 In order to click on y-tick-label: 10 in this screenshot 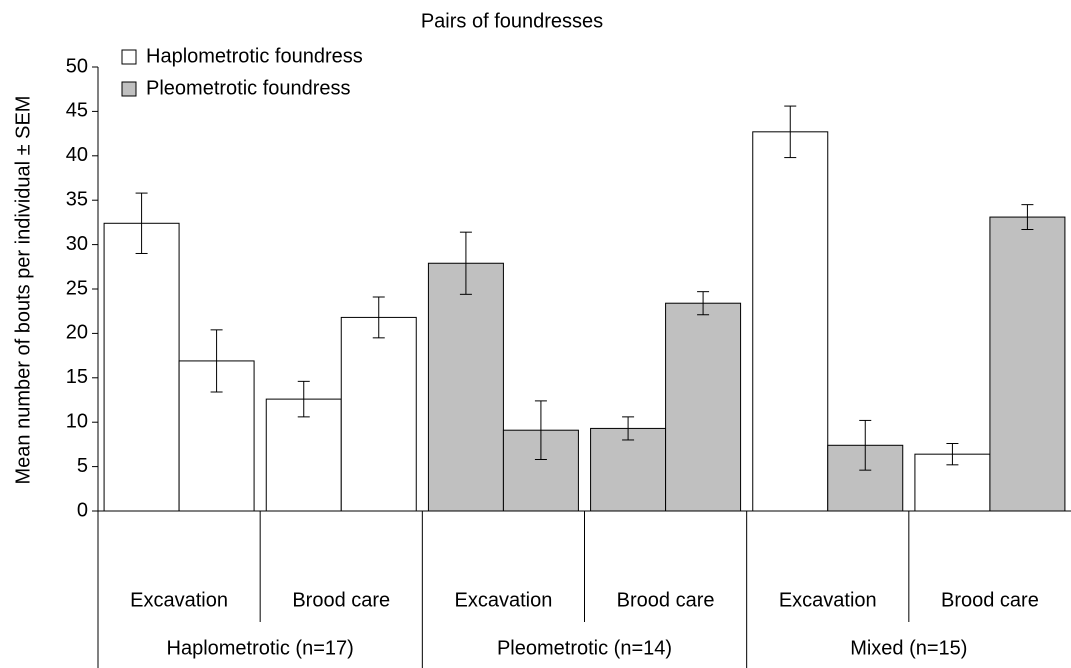, I will do `click(77, 421)`.